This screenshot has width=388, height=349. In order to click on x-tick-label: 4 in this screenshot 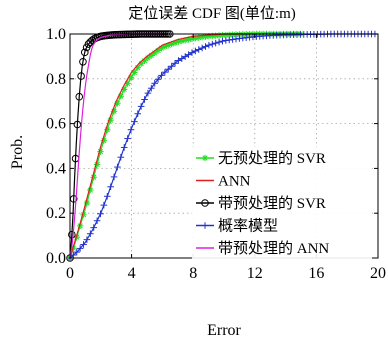, I will do `click(132, 273)`.